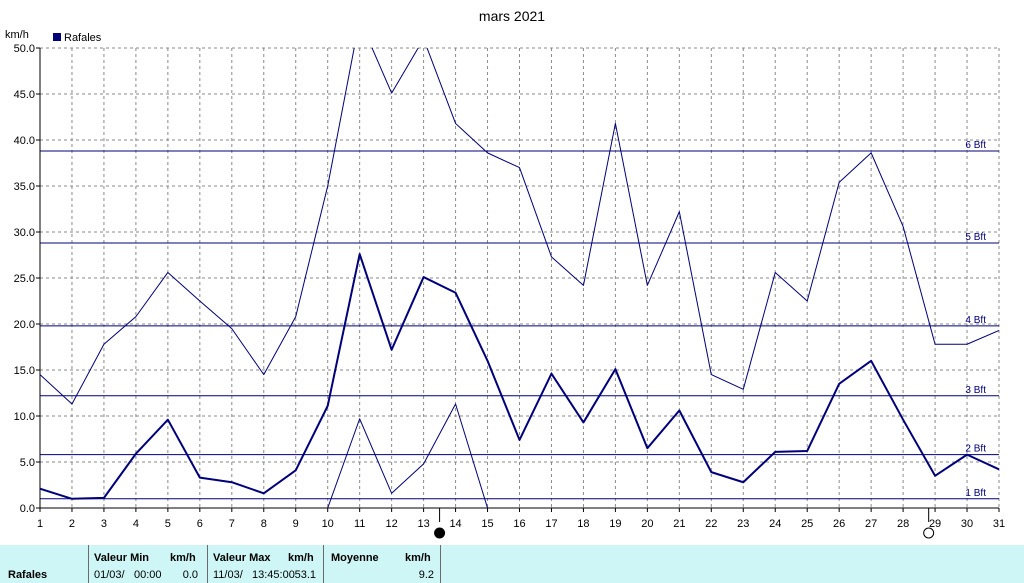  I want to click on x-tick-label: 11, so click(359, 524).